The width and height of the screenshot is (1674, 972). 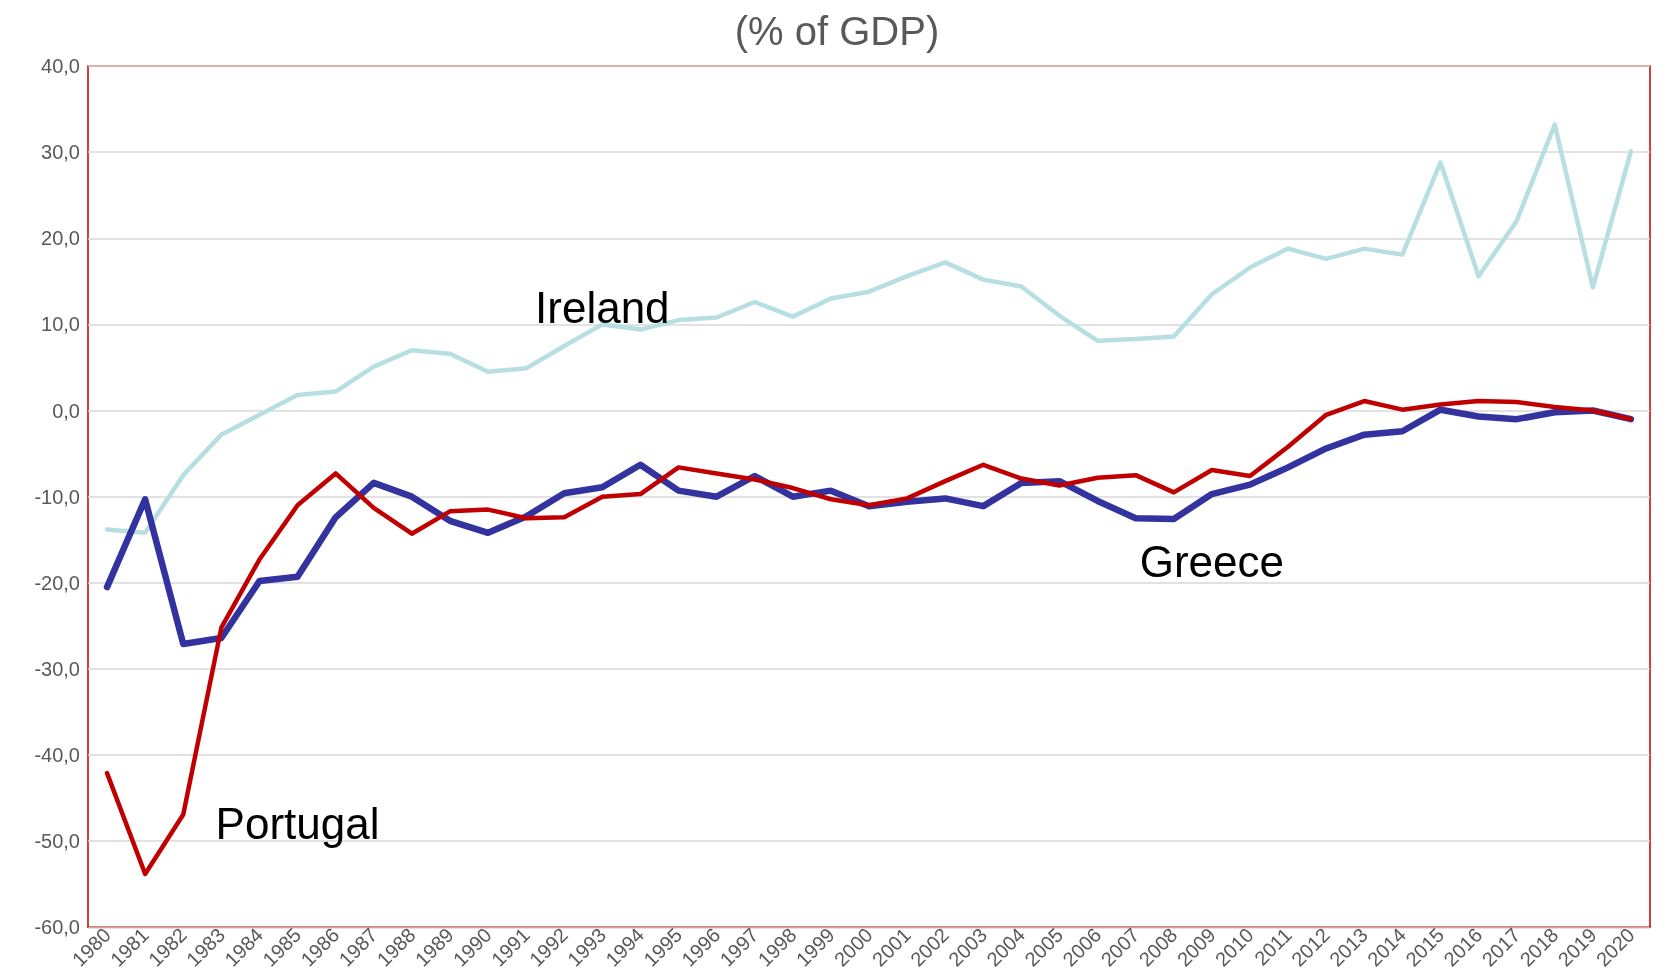 What do you see at coordinates (66, 410) in the screenshot?
I see `y-tick-label: 0,0` at bounding box center [66, 410].